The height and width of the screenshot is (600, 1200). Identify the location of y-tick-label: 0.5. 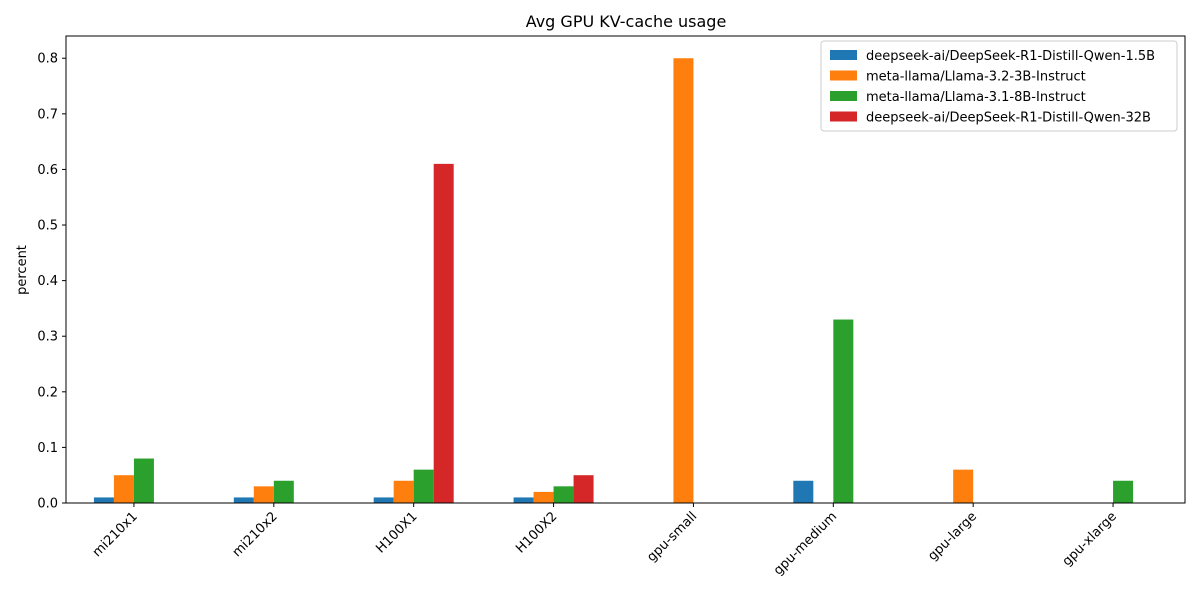
(47, 226).